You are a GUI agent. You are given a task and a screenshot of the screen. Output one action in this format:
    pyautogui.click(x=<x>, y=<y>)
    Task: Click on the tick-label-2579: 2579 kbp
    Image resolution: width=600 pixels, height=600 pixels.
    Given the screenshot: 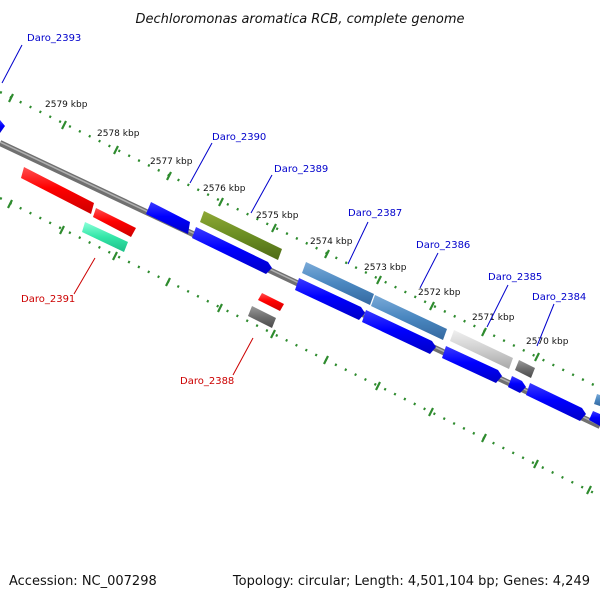 What is the action you would take?
    pyautogui.click(x=66, y=105)
    